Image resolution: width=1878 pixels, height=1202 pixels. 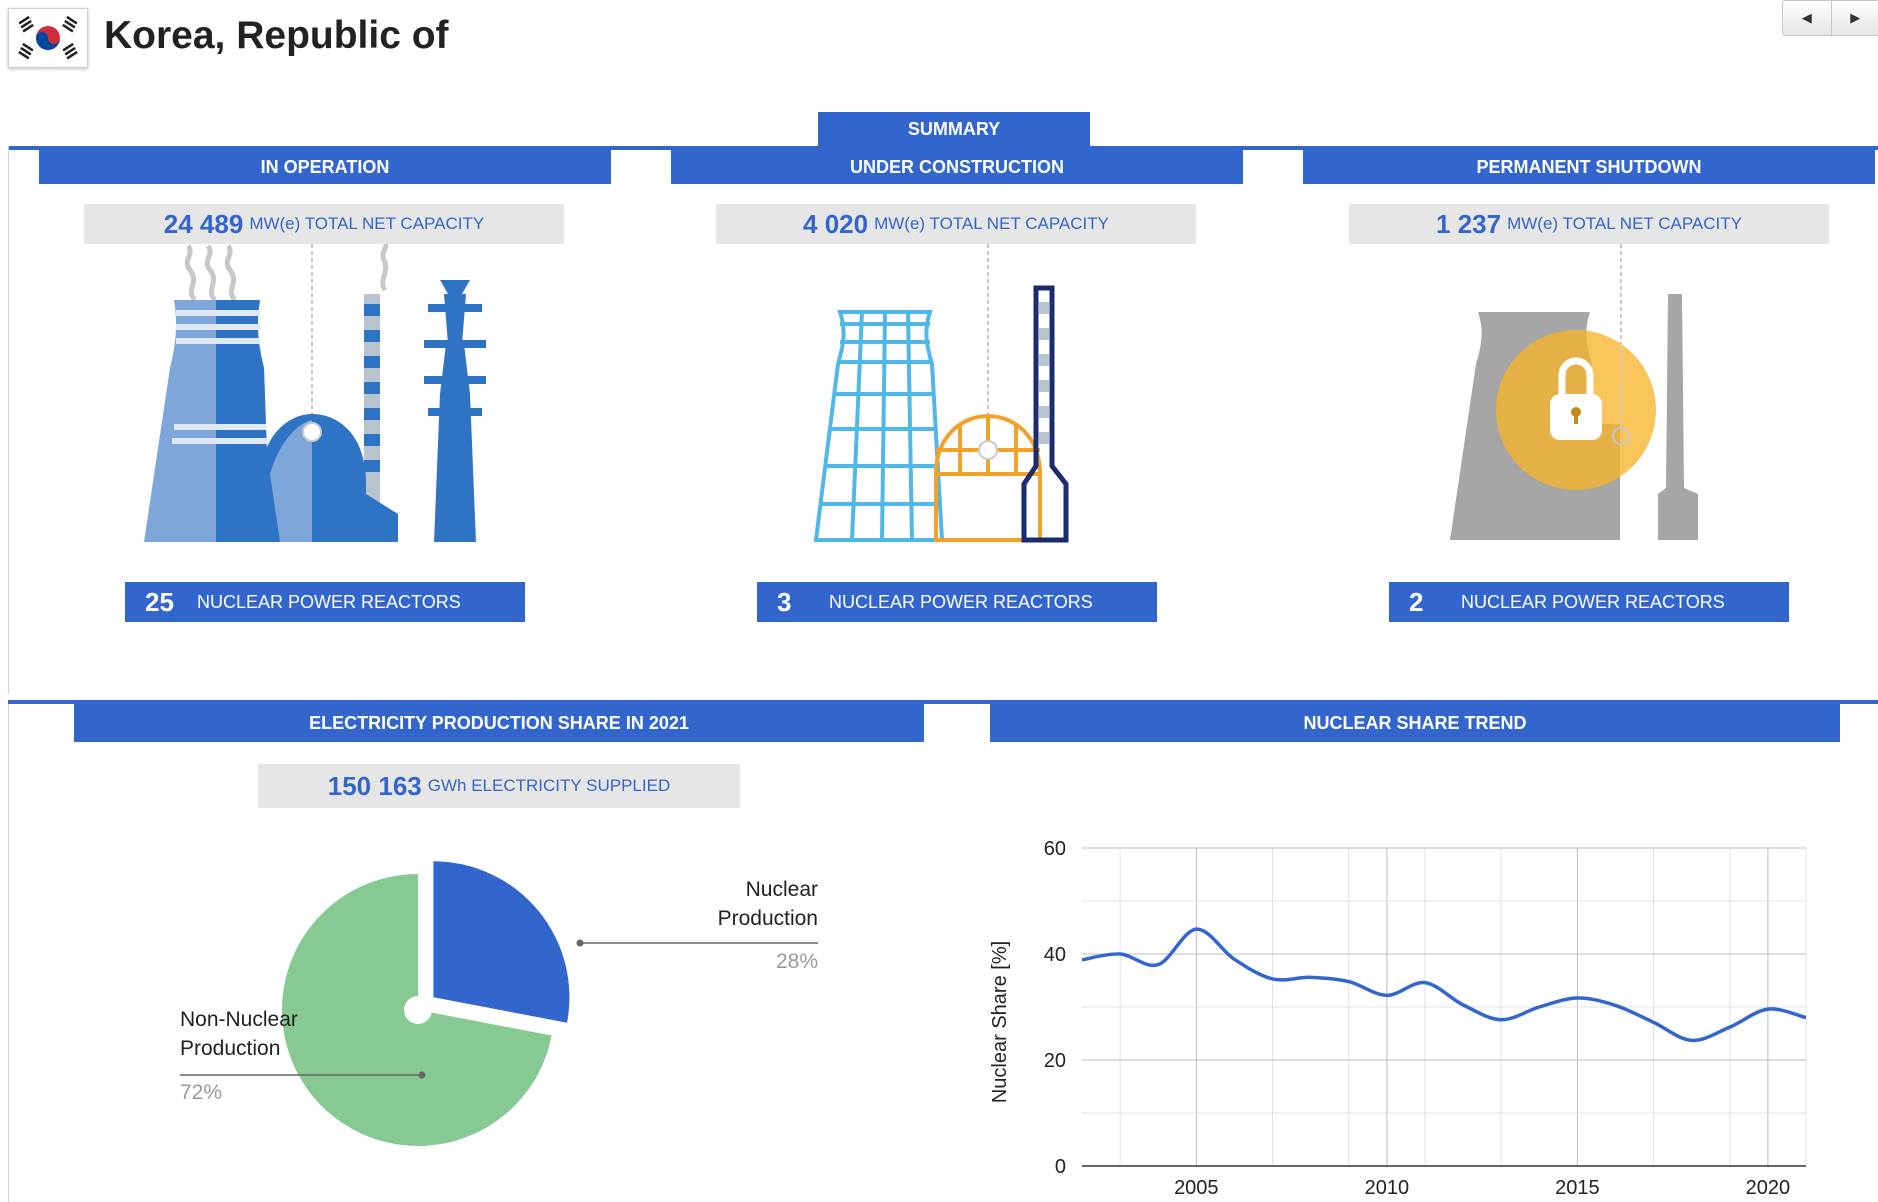 What do you see at coordinates (1055, 849) in the screenshot?
I see `y-tick-label: 60` at bounding box center [1055, 849].